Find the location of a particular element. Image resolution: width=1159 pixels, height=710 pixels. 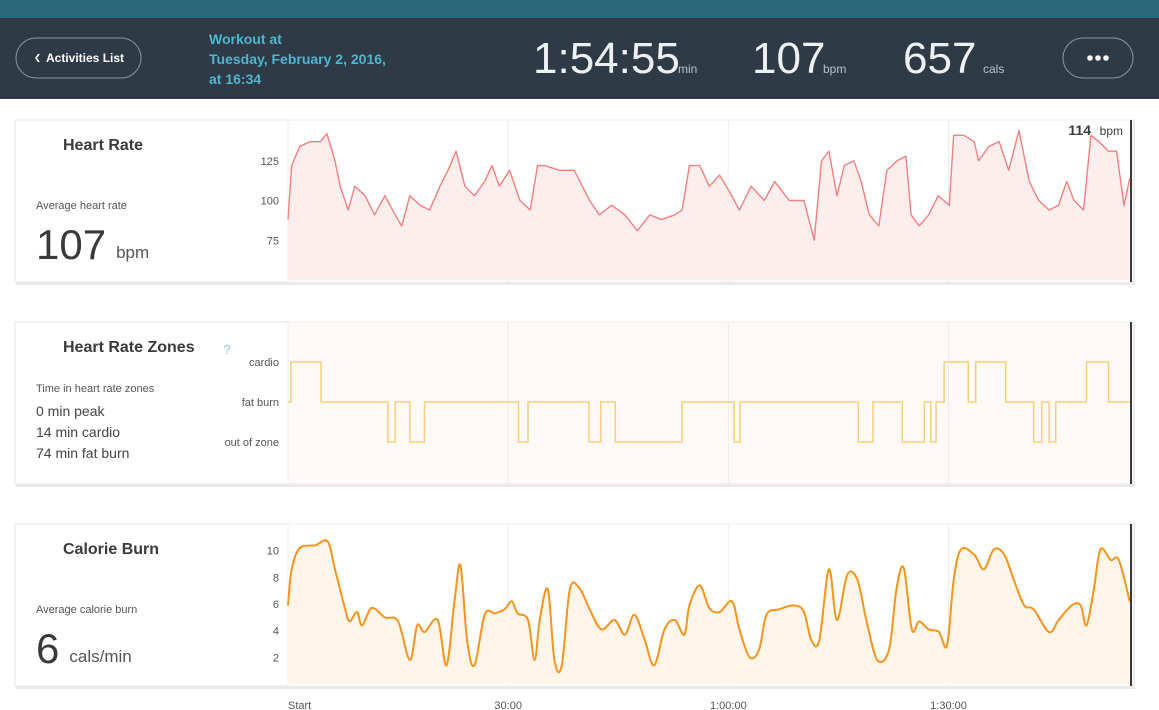

panel-title: Heart Rate is located at coordinates (103, 145).